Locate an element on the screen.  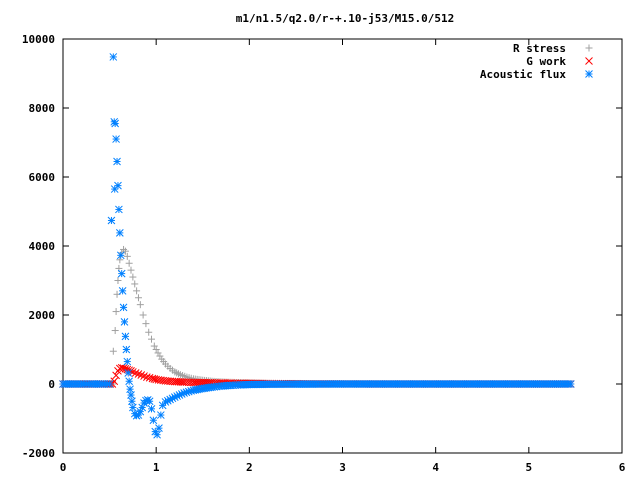
y-tick-label: -2000 is located at coordinates (38, 453).